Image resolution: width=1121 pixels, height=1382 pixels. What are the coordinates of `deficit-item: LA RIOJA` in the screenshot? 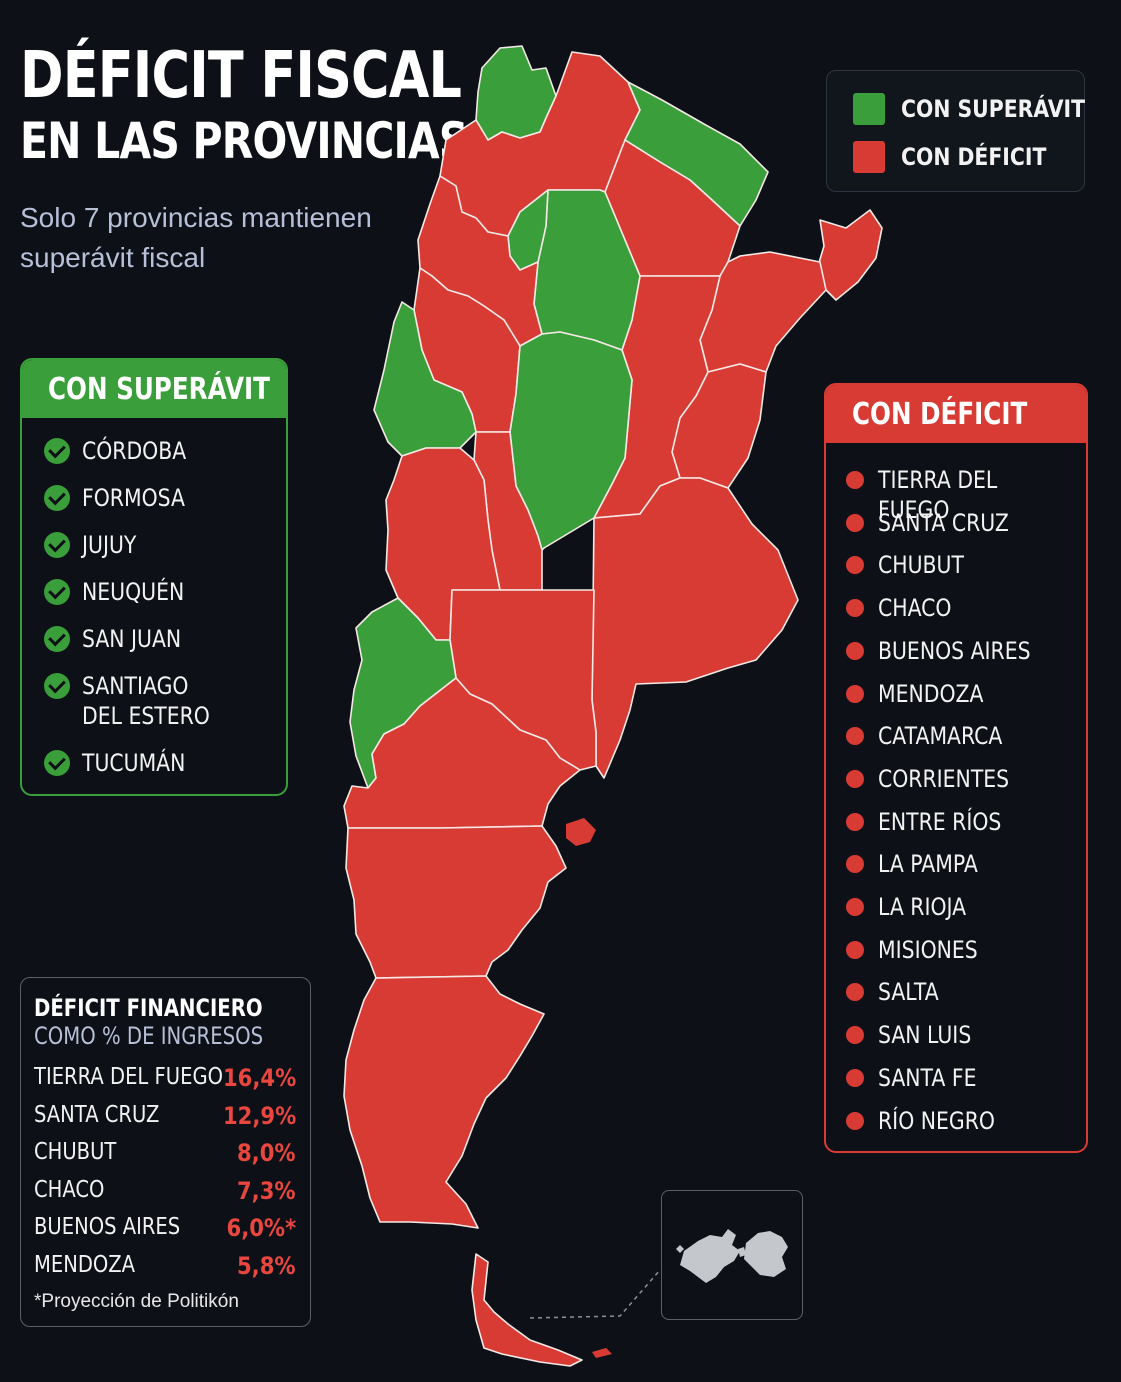 It's located at (914, 907).